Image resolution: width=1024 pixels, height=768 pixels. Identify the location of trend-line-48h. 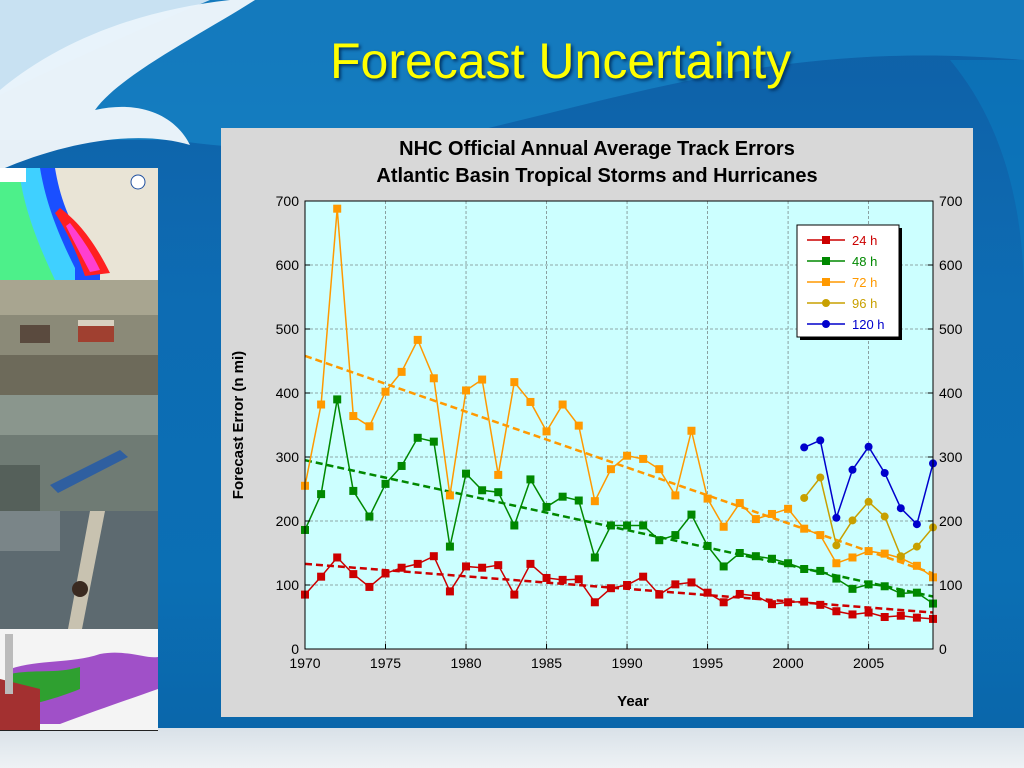
(619, 528).